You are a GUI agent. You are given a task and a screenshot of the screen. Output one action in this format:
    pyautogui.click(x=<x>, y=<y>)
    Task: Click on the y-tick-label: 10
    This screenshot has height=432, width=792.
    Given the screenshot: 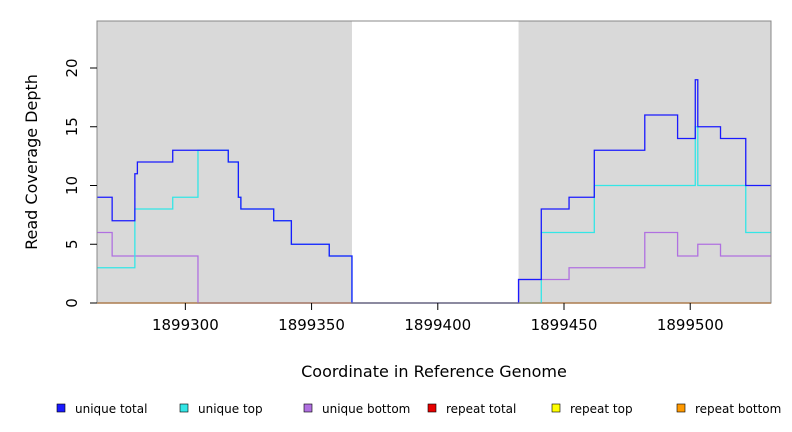 What is the action you would take?
    pyautogui.click(x=72, y=185)
    